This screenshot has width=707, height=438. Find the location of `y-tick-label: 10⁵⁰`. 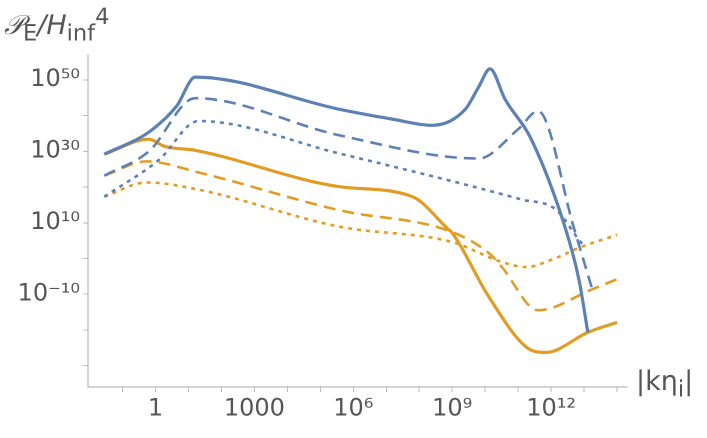

y-tick-label: 10⁵⁰ is located at coordinates (55, 78).